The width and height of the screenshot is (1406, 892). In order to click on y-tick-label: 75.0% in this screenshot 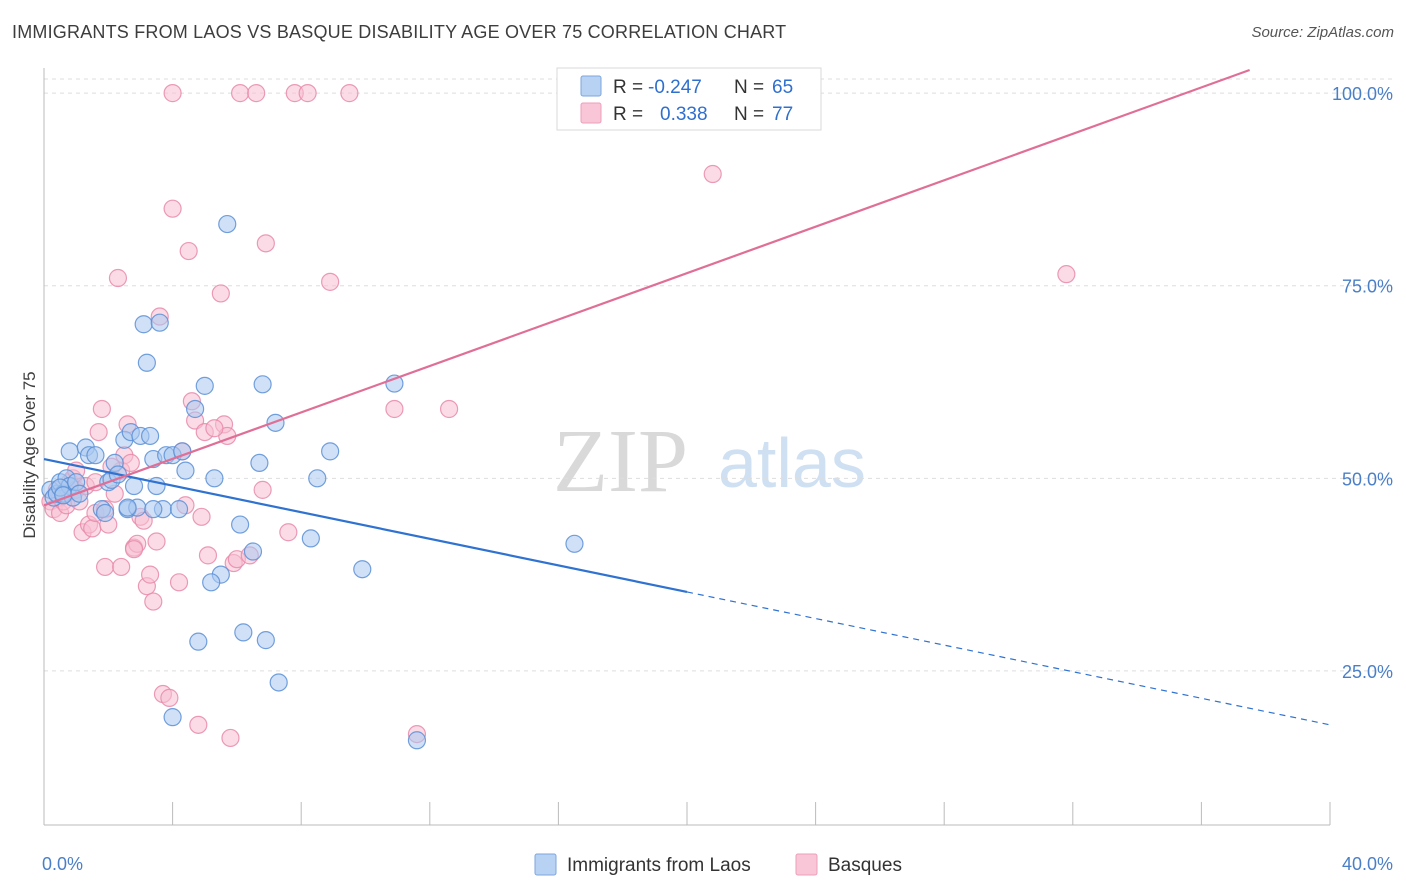, I will do `click(1367, 287)`.